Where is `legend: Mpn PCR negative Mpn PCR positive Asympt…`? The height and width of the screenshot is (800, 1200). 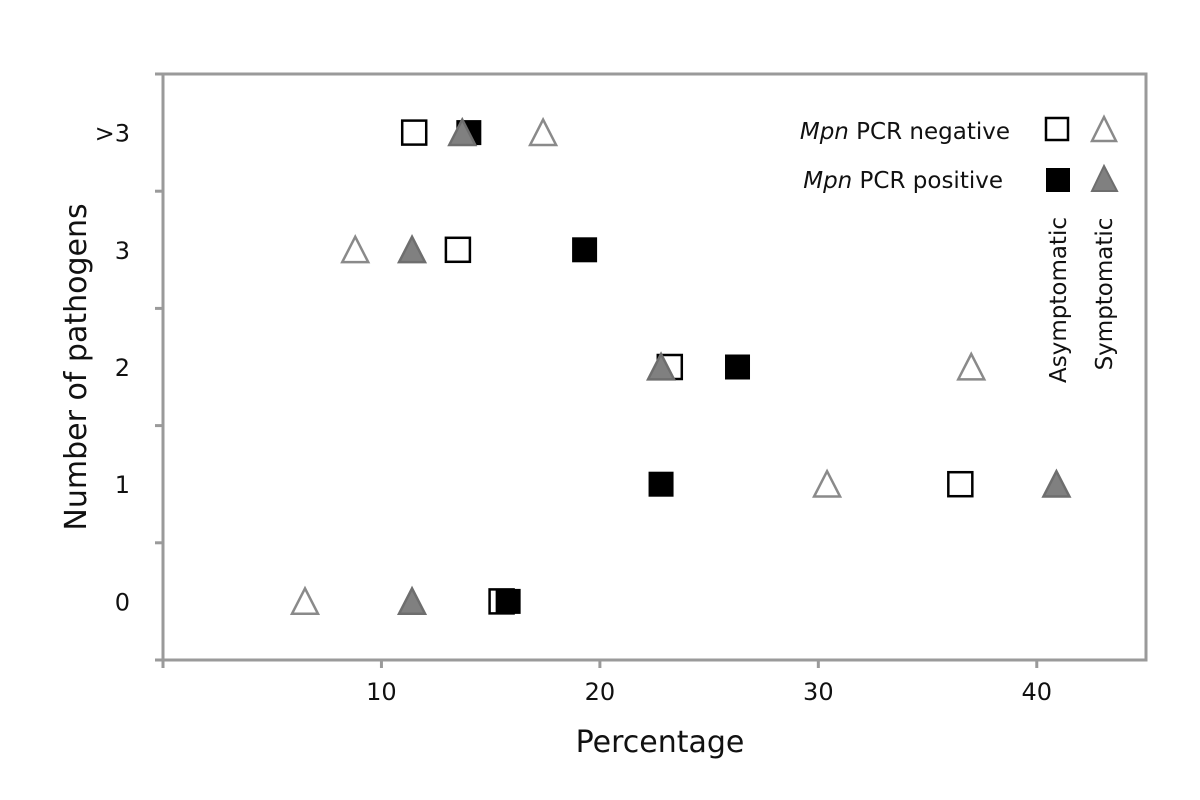
legend: Mpn PCR negative Mpn PCR positive Asympt… is located at coordinates (959, 248).